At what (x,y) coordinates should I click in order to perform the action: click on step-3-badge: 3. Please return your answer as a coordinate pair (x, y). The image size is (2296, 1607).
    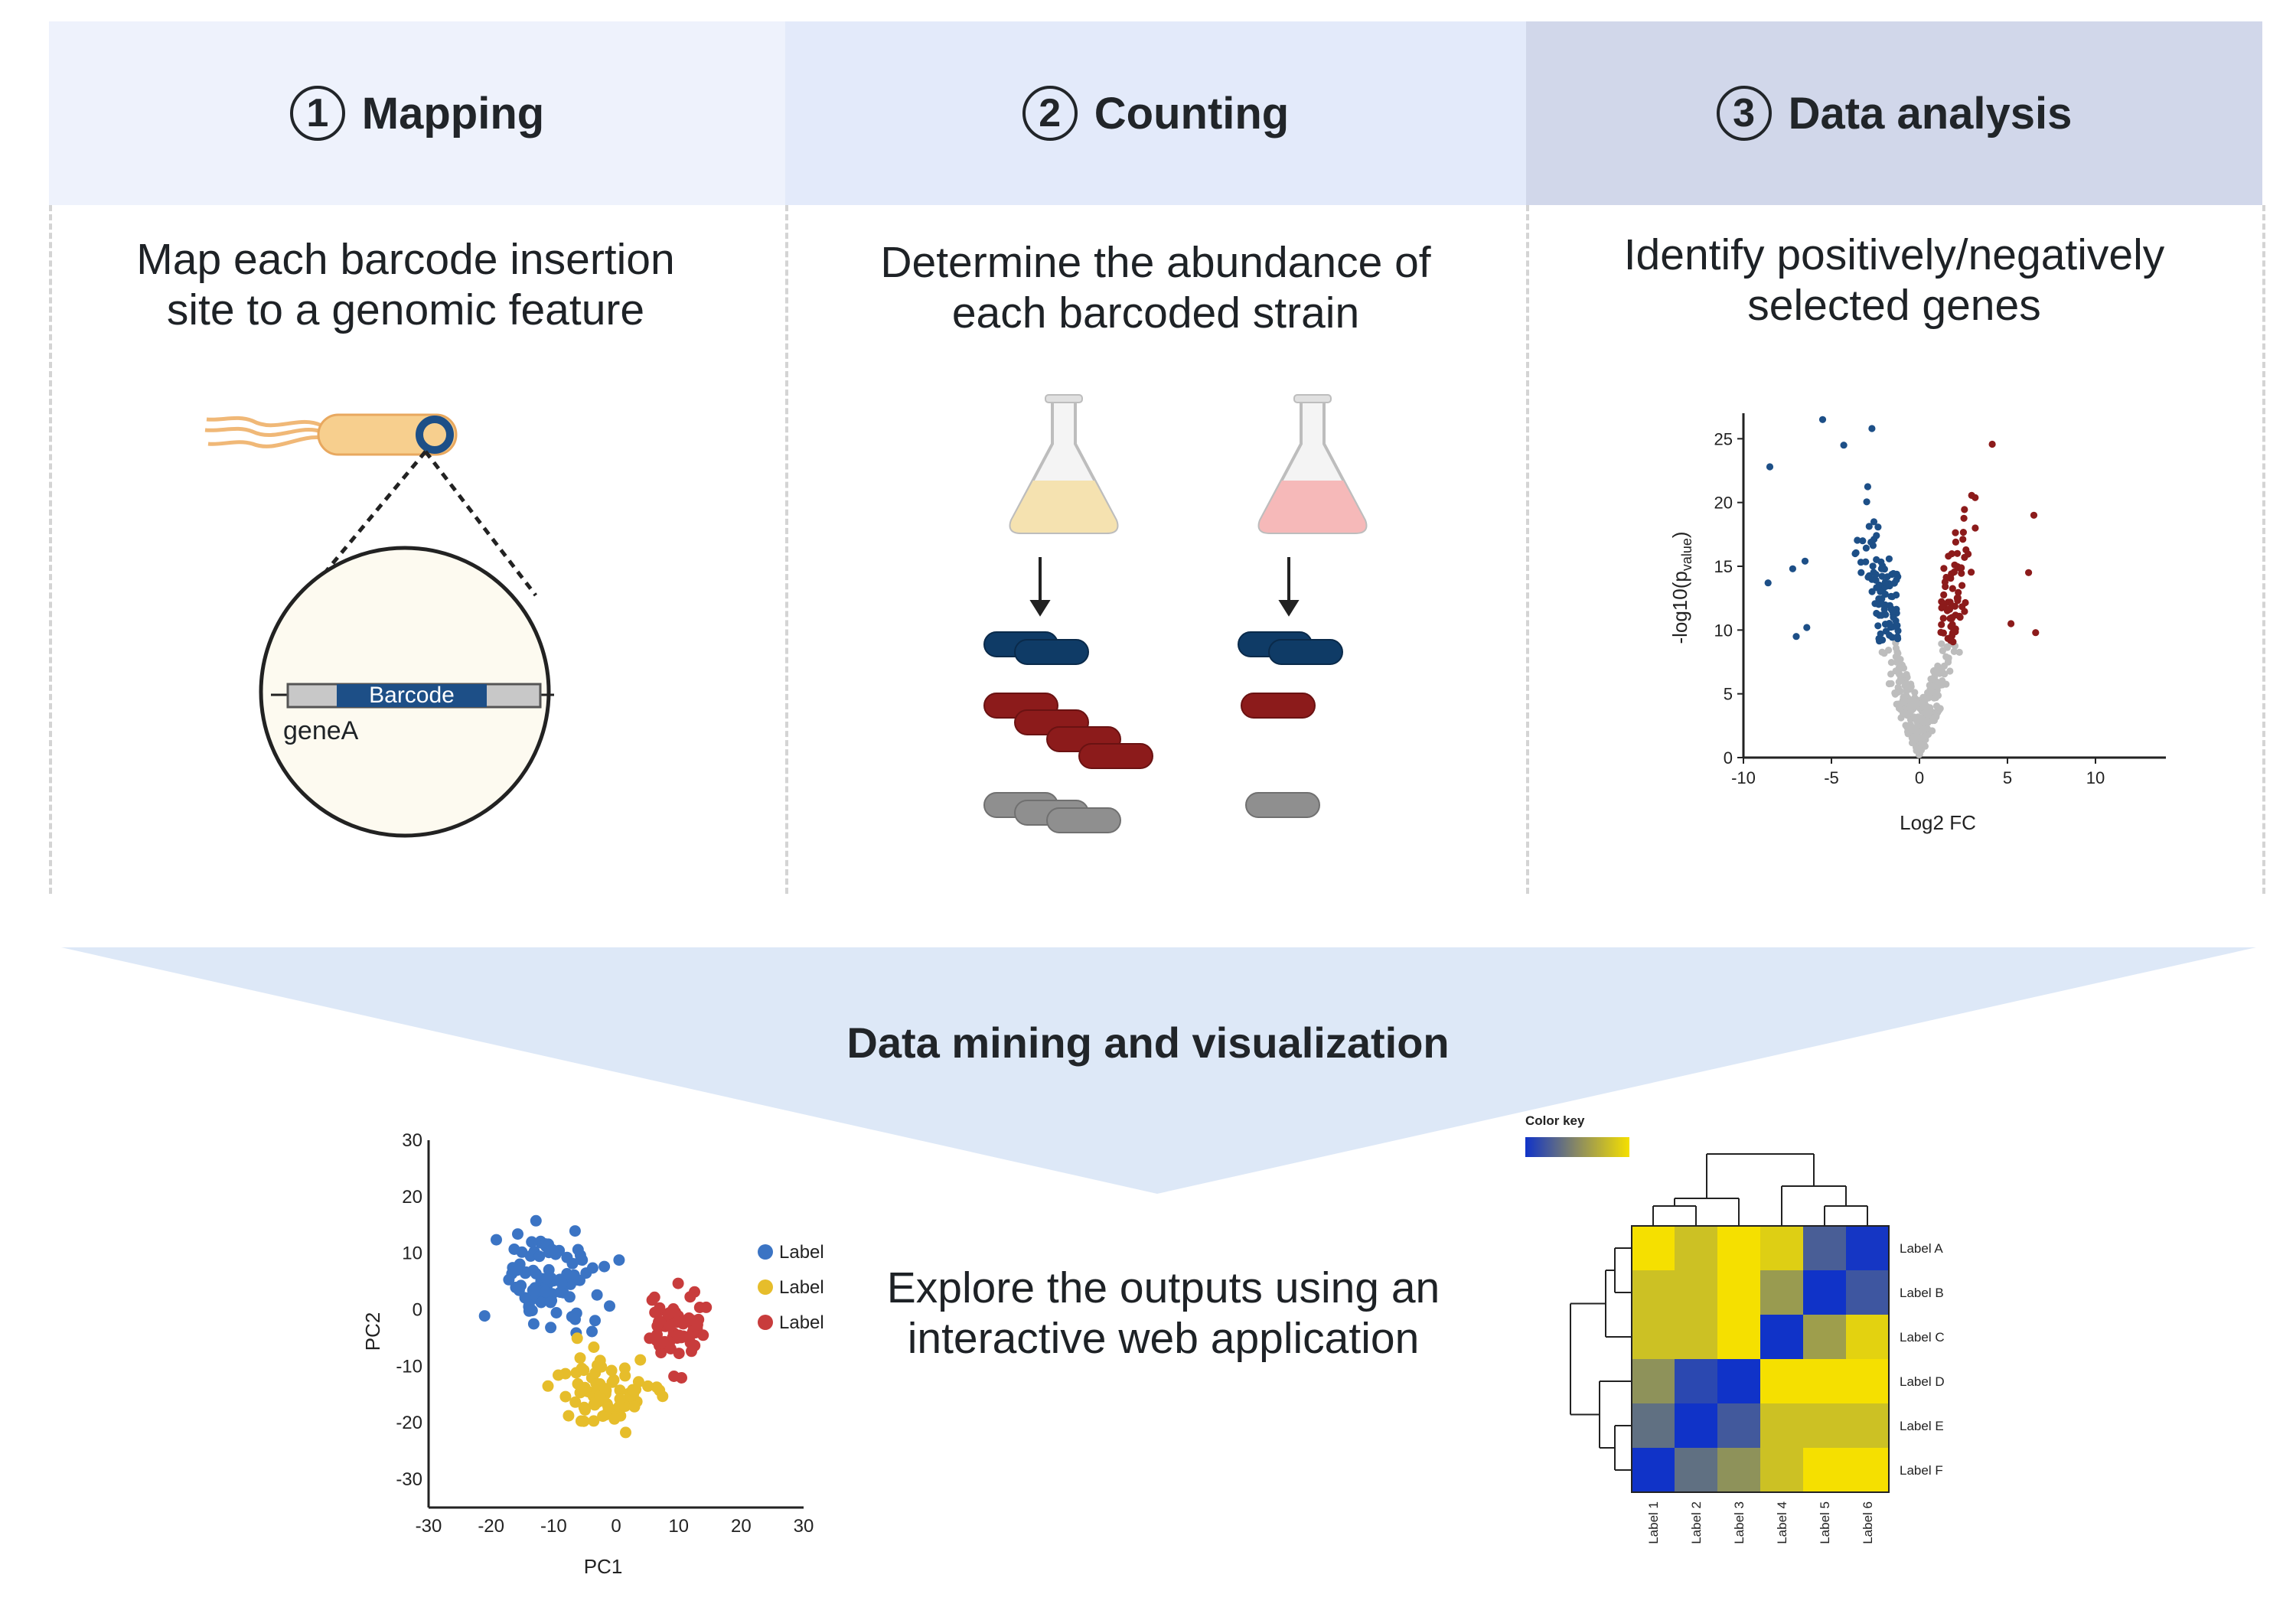
    Looking at the image, I should click on (1744, 113).